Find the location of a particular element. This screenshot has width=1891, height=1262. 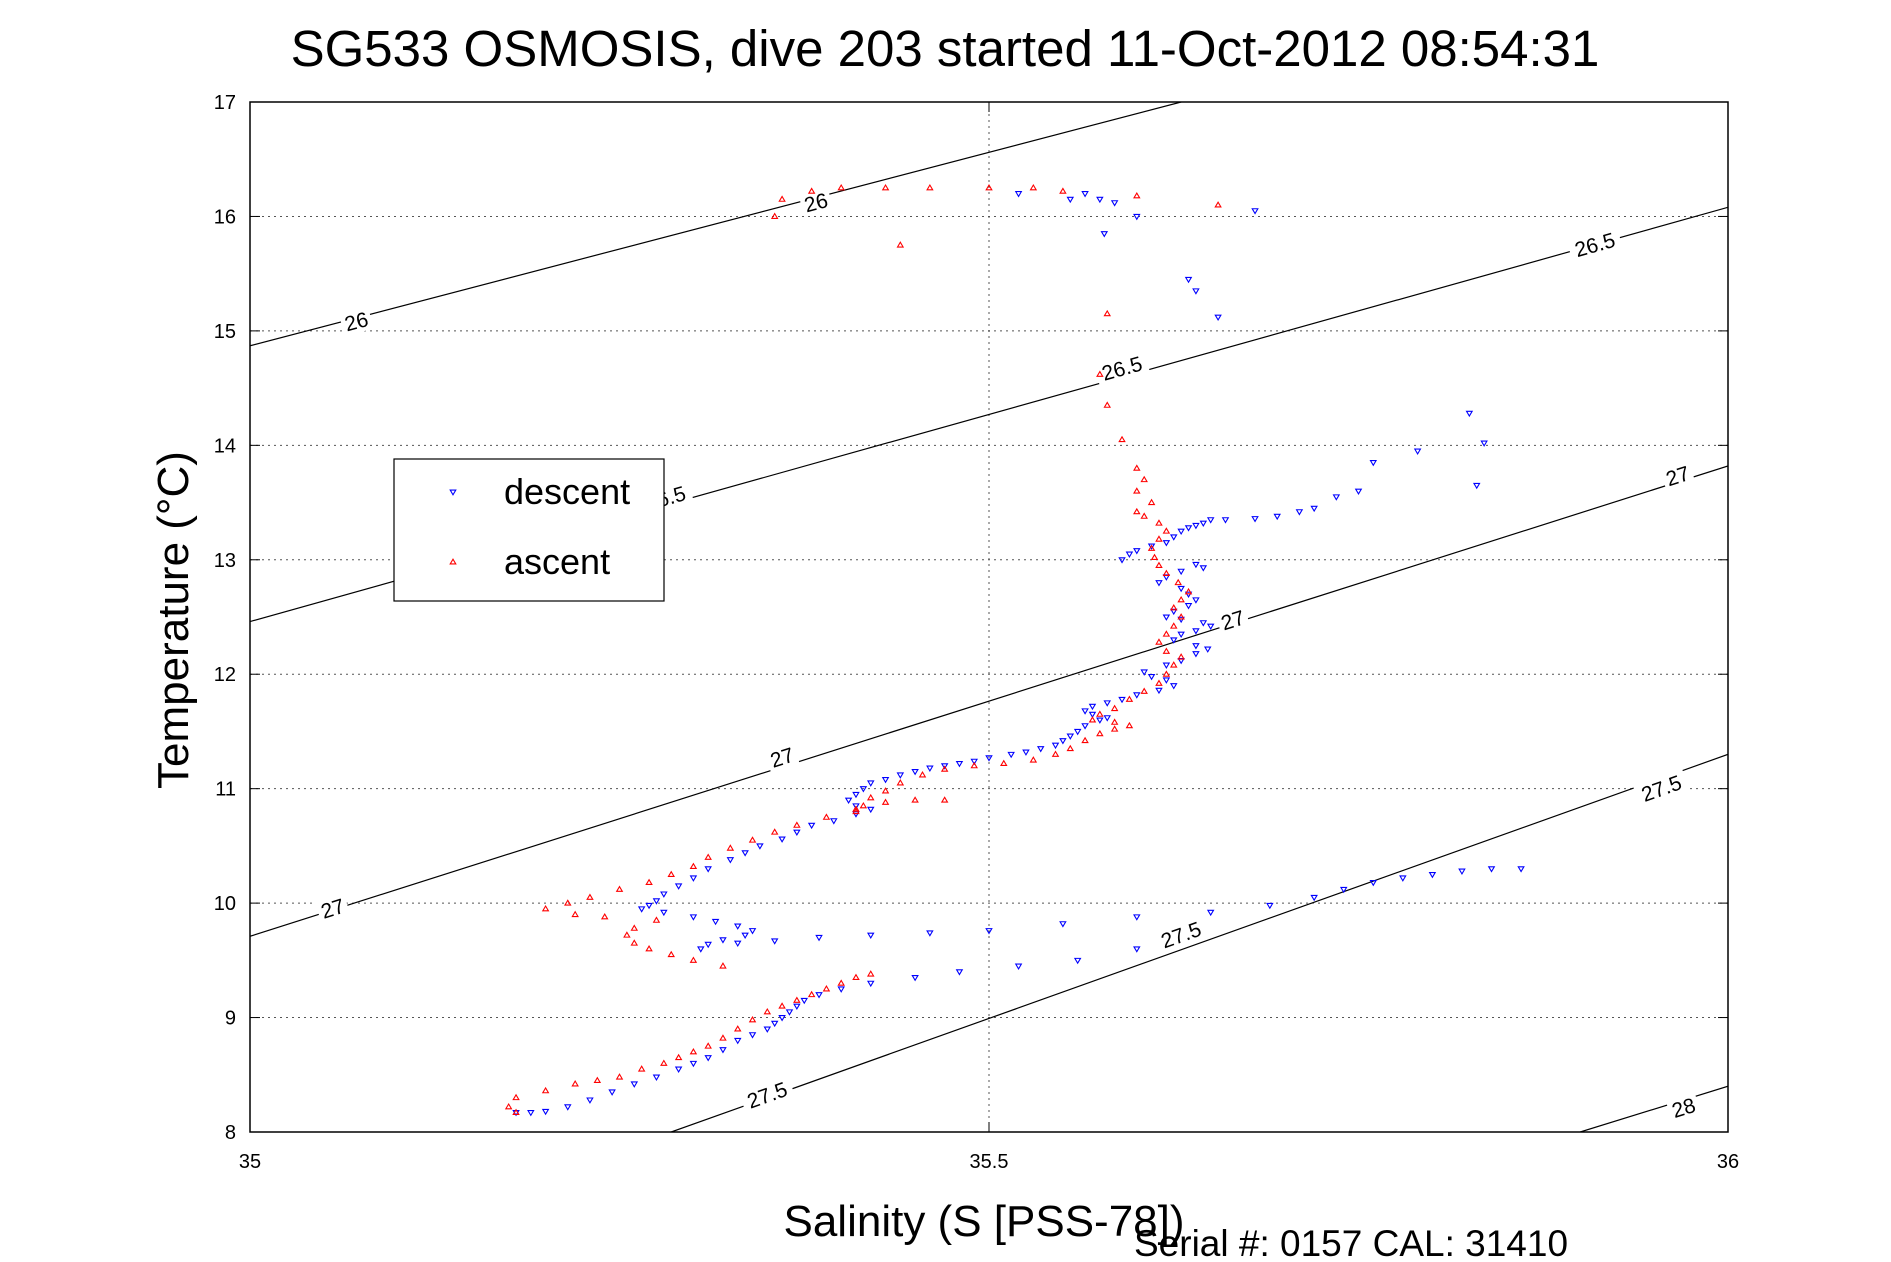

contour-label-group: 26 is located at coordinates (816, 201).